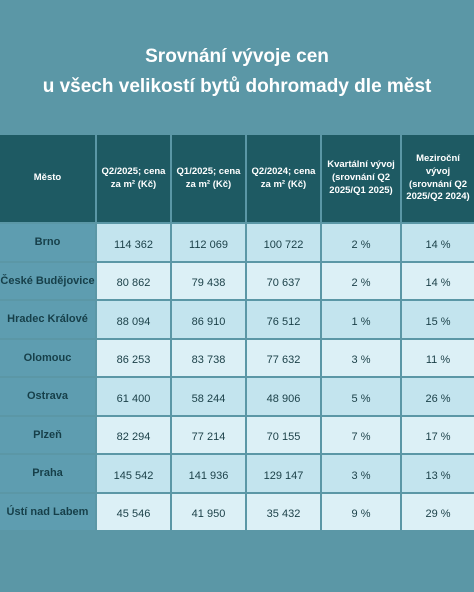  I want to click on city-cell: Ústí nad Labem, so click(47, 511).